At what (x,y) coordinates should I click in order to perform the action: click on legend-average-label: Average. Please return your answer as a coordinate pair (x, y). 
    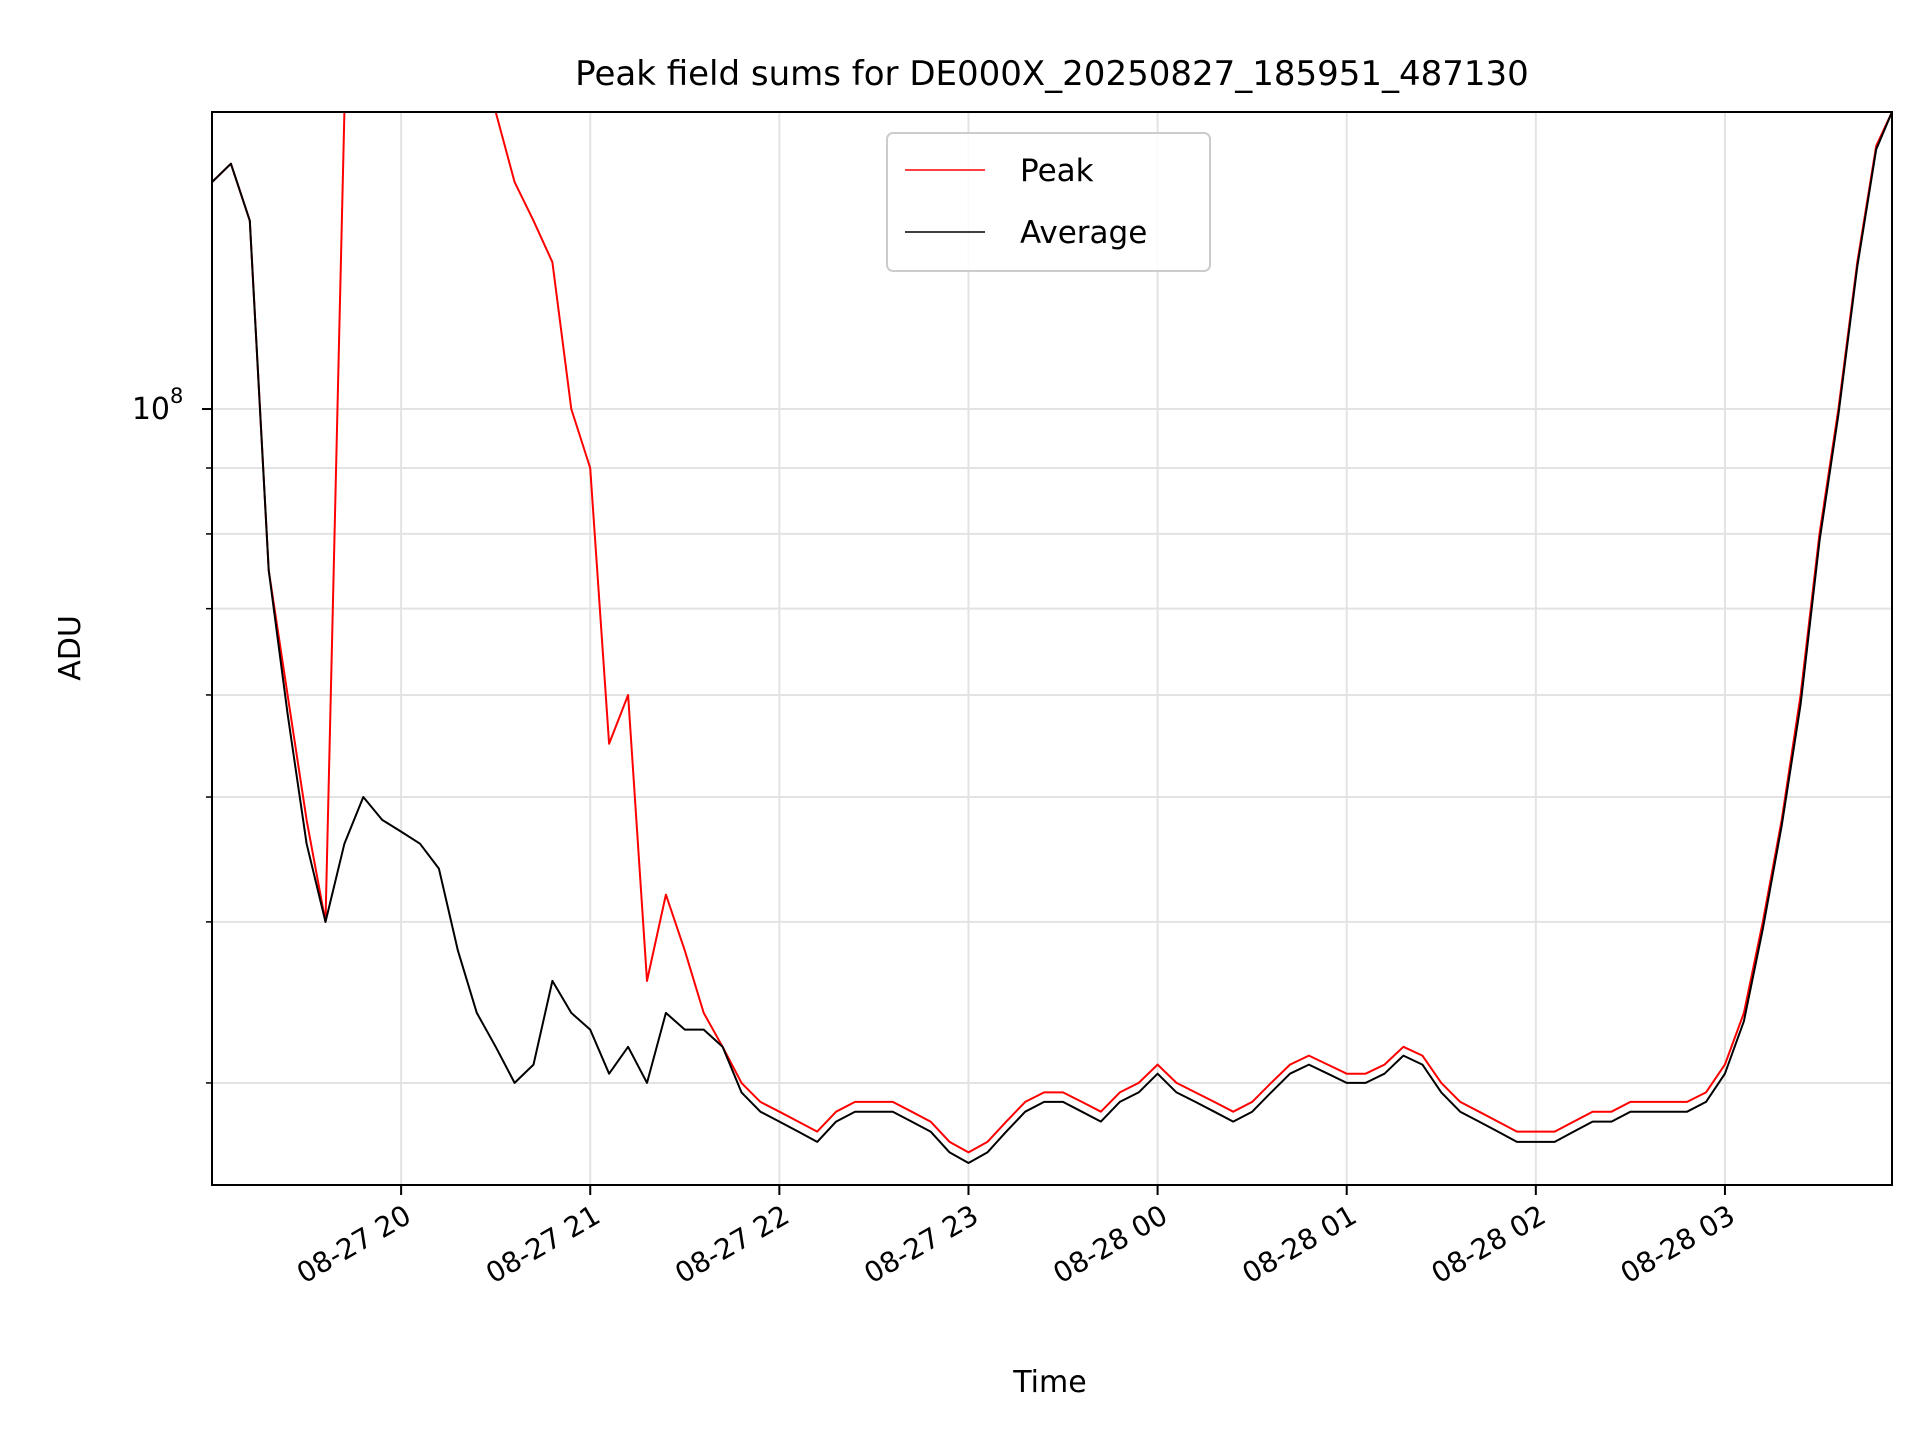
    Looking at the image, I should click on (1083, 233).